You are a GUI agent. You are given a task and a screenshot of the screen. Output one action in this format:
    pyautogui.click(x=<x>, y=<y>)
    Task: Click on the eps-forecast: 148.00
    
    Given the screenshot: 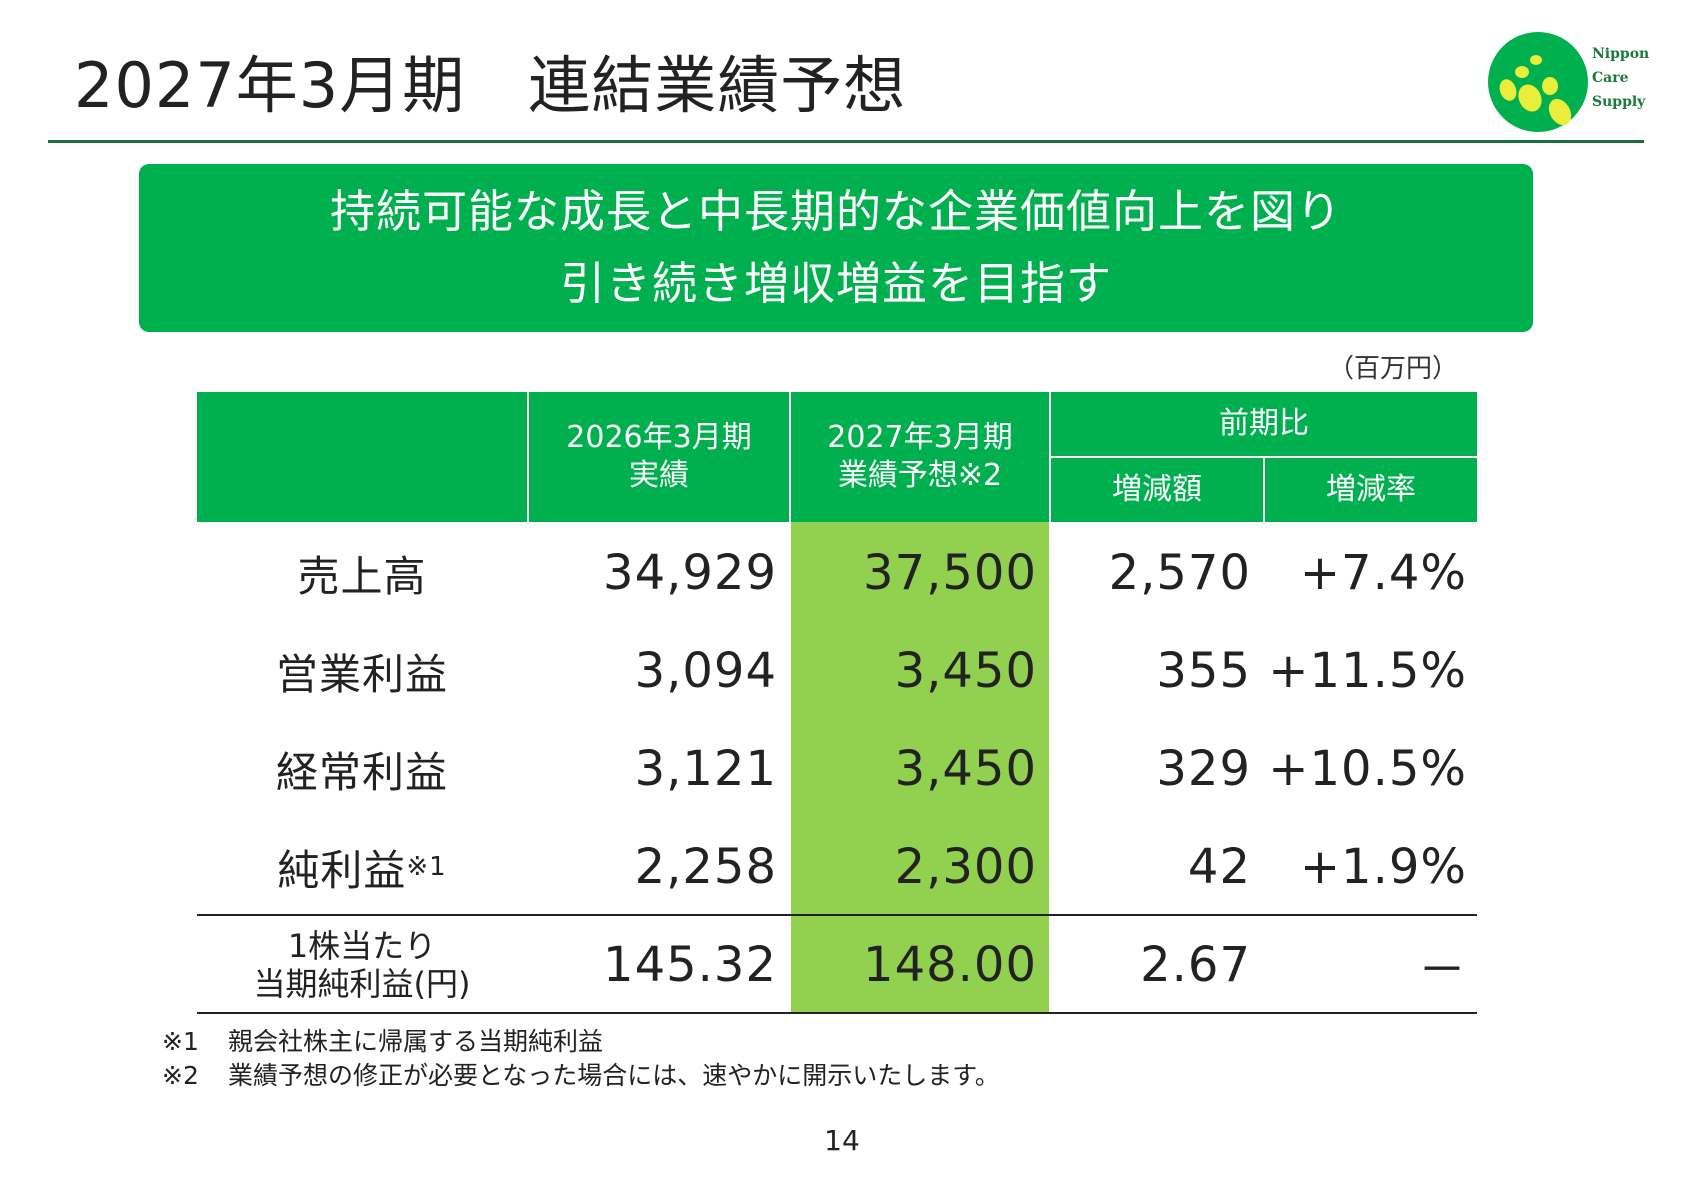 What is the action you would take?
    pyautogui.click(x=950, y=965)
    